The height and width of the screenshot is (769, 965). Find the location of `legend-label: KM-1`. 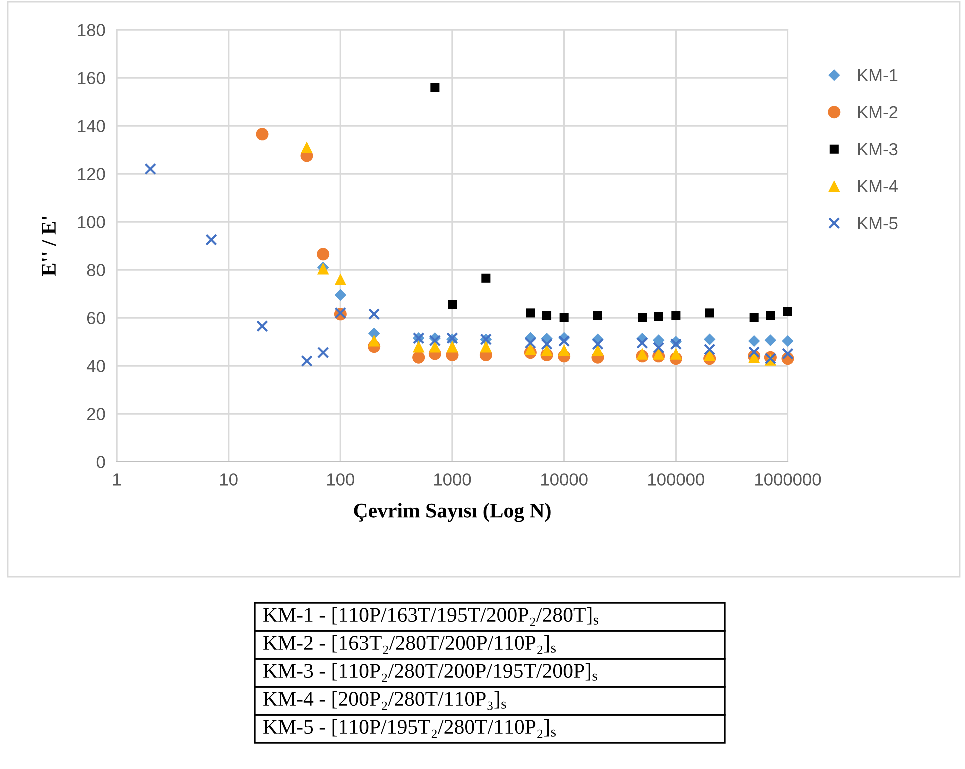

legend-label: KM-1 is located at coordinates (878, 75).